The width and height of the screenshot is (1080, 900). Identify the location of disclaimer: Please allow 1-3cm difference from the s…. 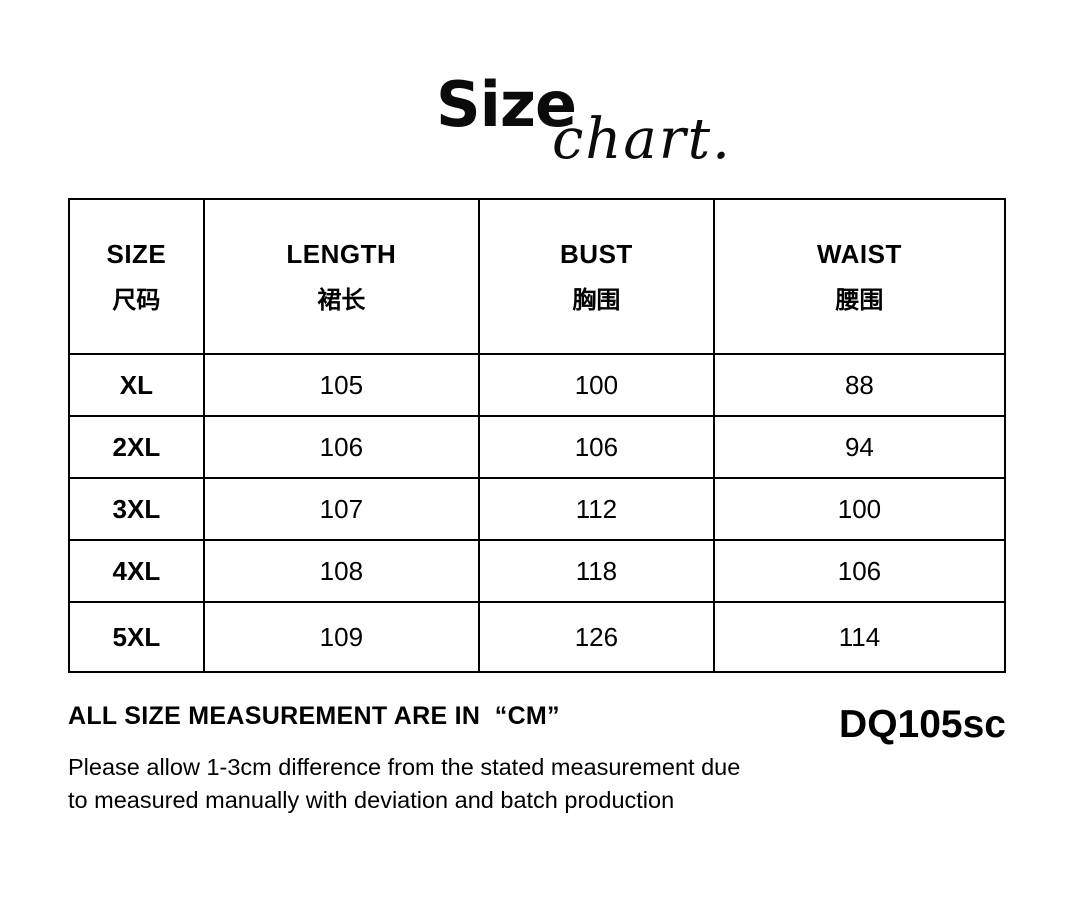
(404, 784).